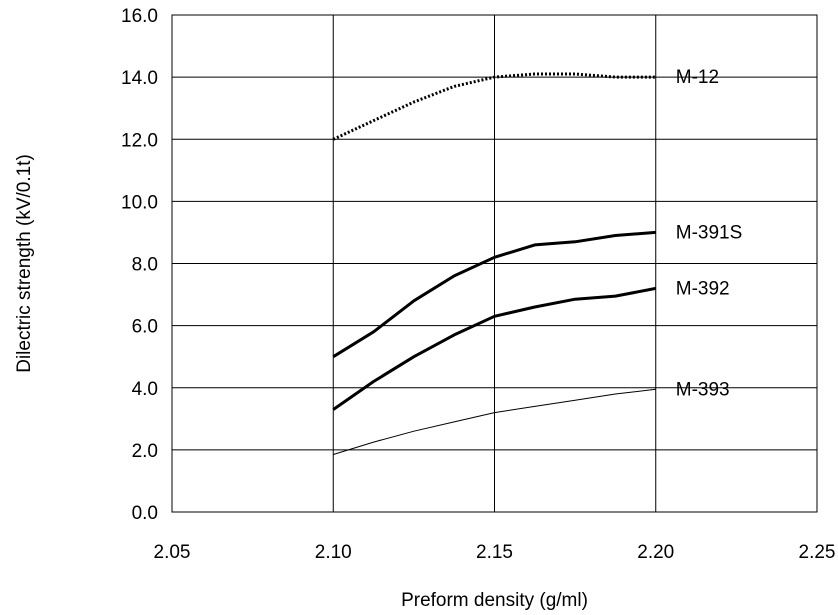 The width and height of the screenshot is (838, 615). I want to click on y-tick-label: 0.0, so click(145, 513).